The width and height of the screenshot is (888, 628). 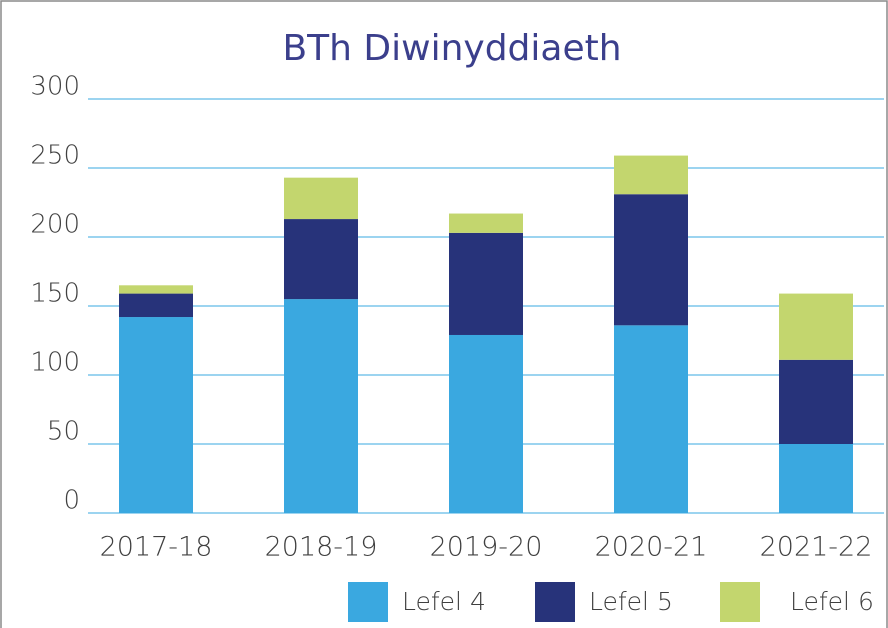 I want to click on legend-label: Lefel 5, so click(x=631, y=601).